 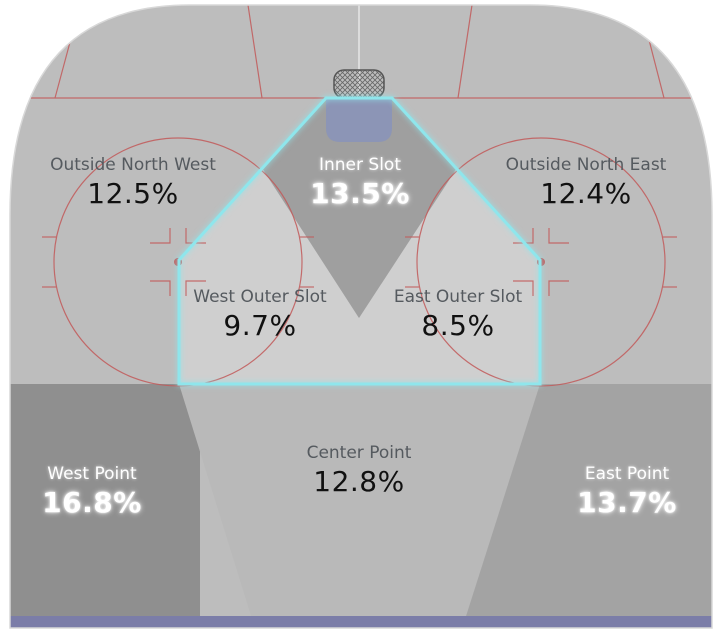 I want to click on zone-east-outer-slot: East Outer Slot 8.5%, so click(x=458, y=314).